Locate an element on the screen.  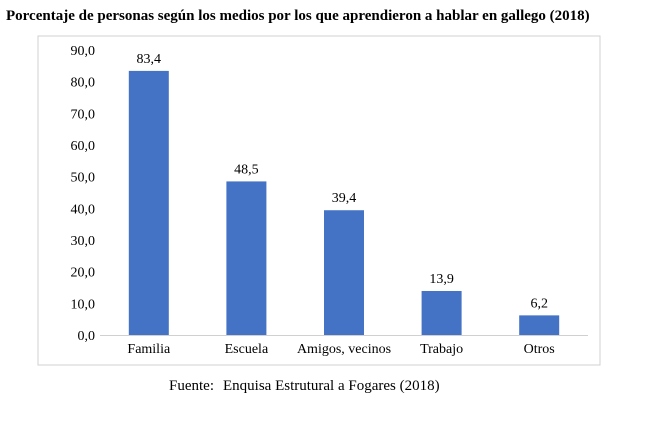
y-tick-label: 80,0 is located at coordinates (83, 83).